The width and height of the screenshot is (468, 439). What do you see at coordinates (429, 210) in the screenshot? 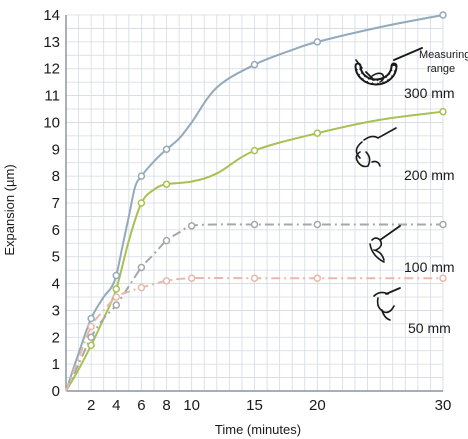
I see `series-labels: 300 mm 200 mm 100 mm 50 mm` at bounding box center [429, 210].